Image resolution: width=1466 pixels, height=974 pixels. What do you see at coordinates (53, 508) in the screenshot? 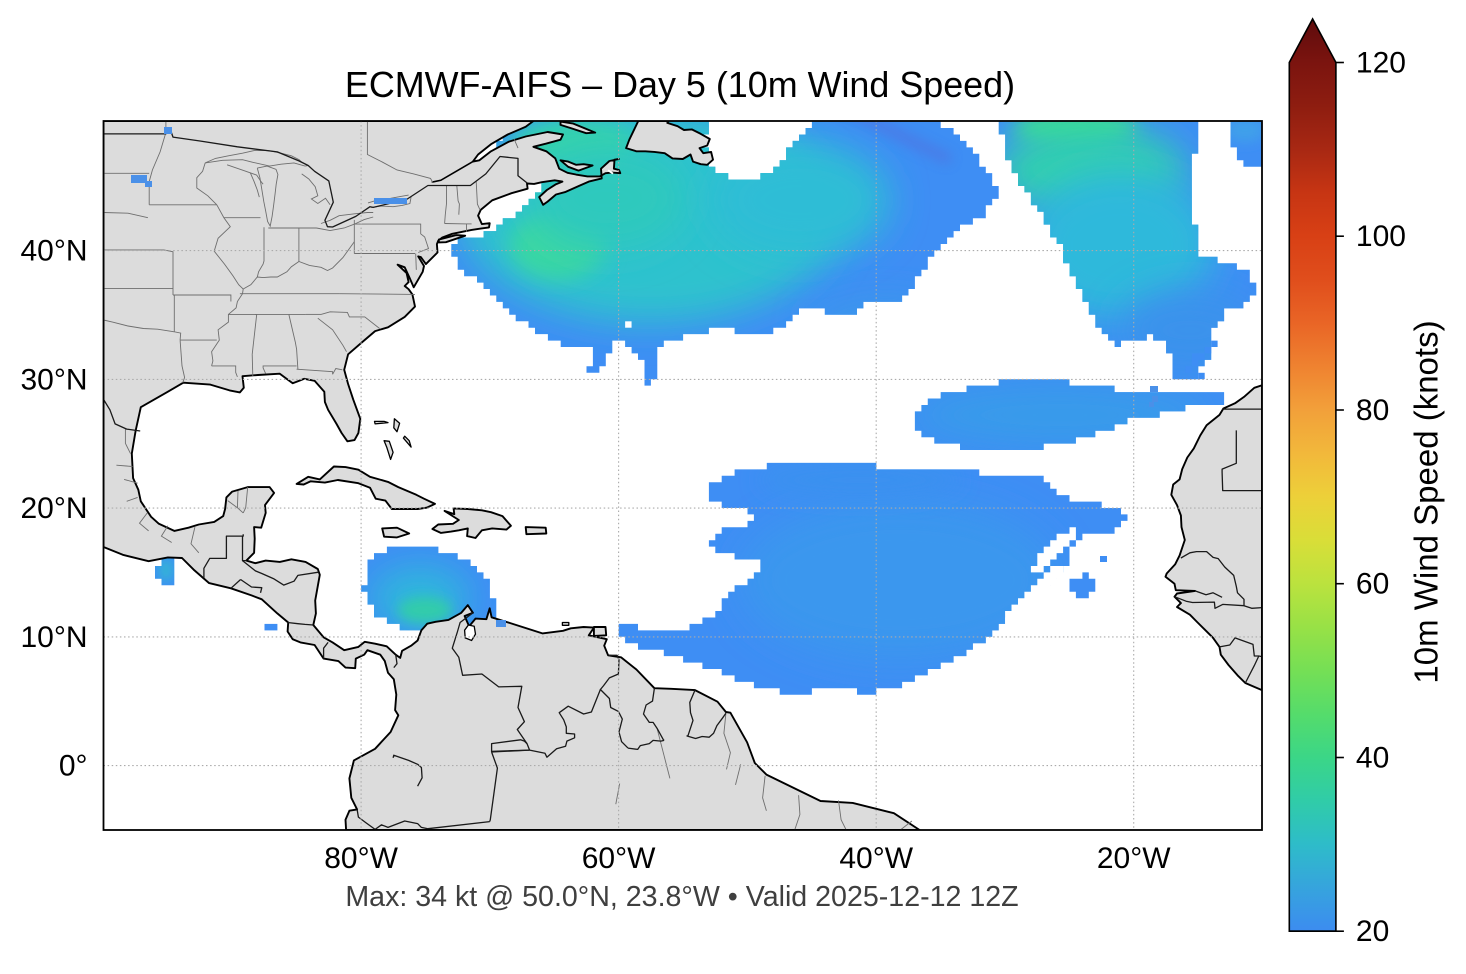
I see `svg-text: 20°N` at bounding box center [53, 508].